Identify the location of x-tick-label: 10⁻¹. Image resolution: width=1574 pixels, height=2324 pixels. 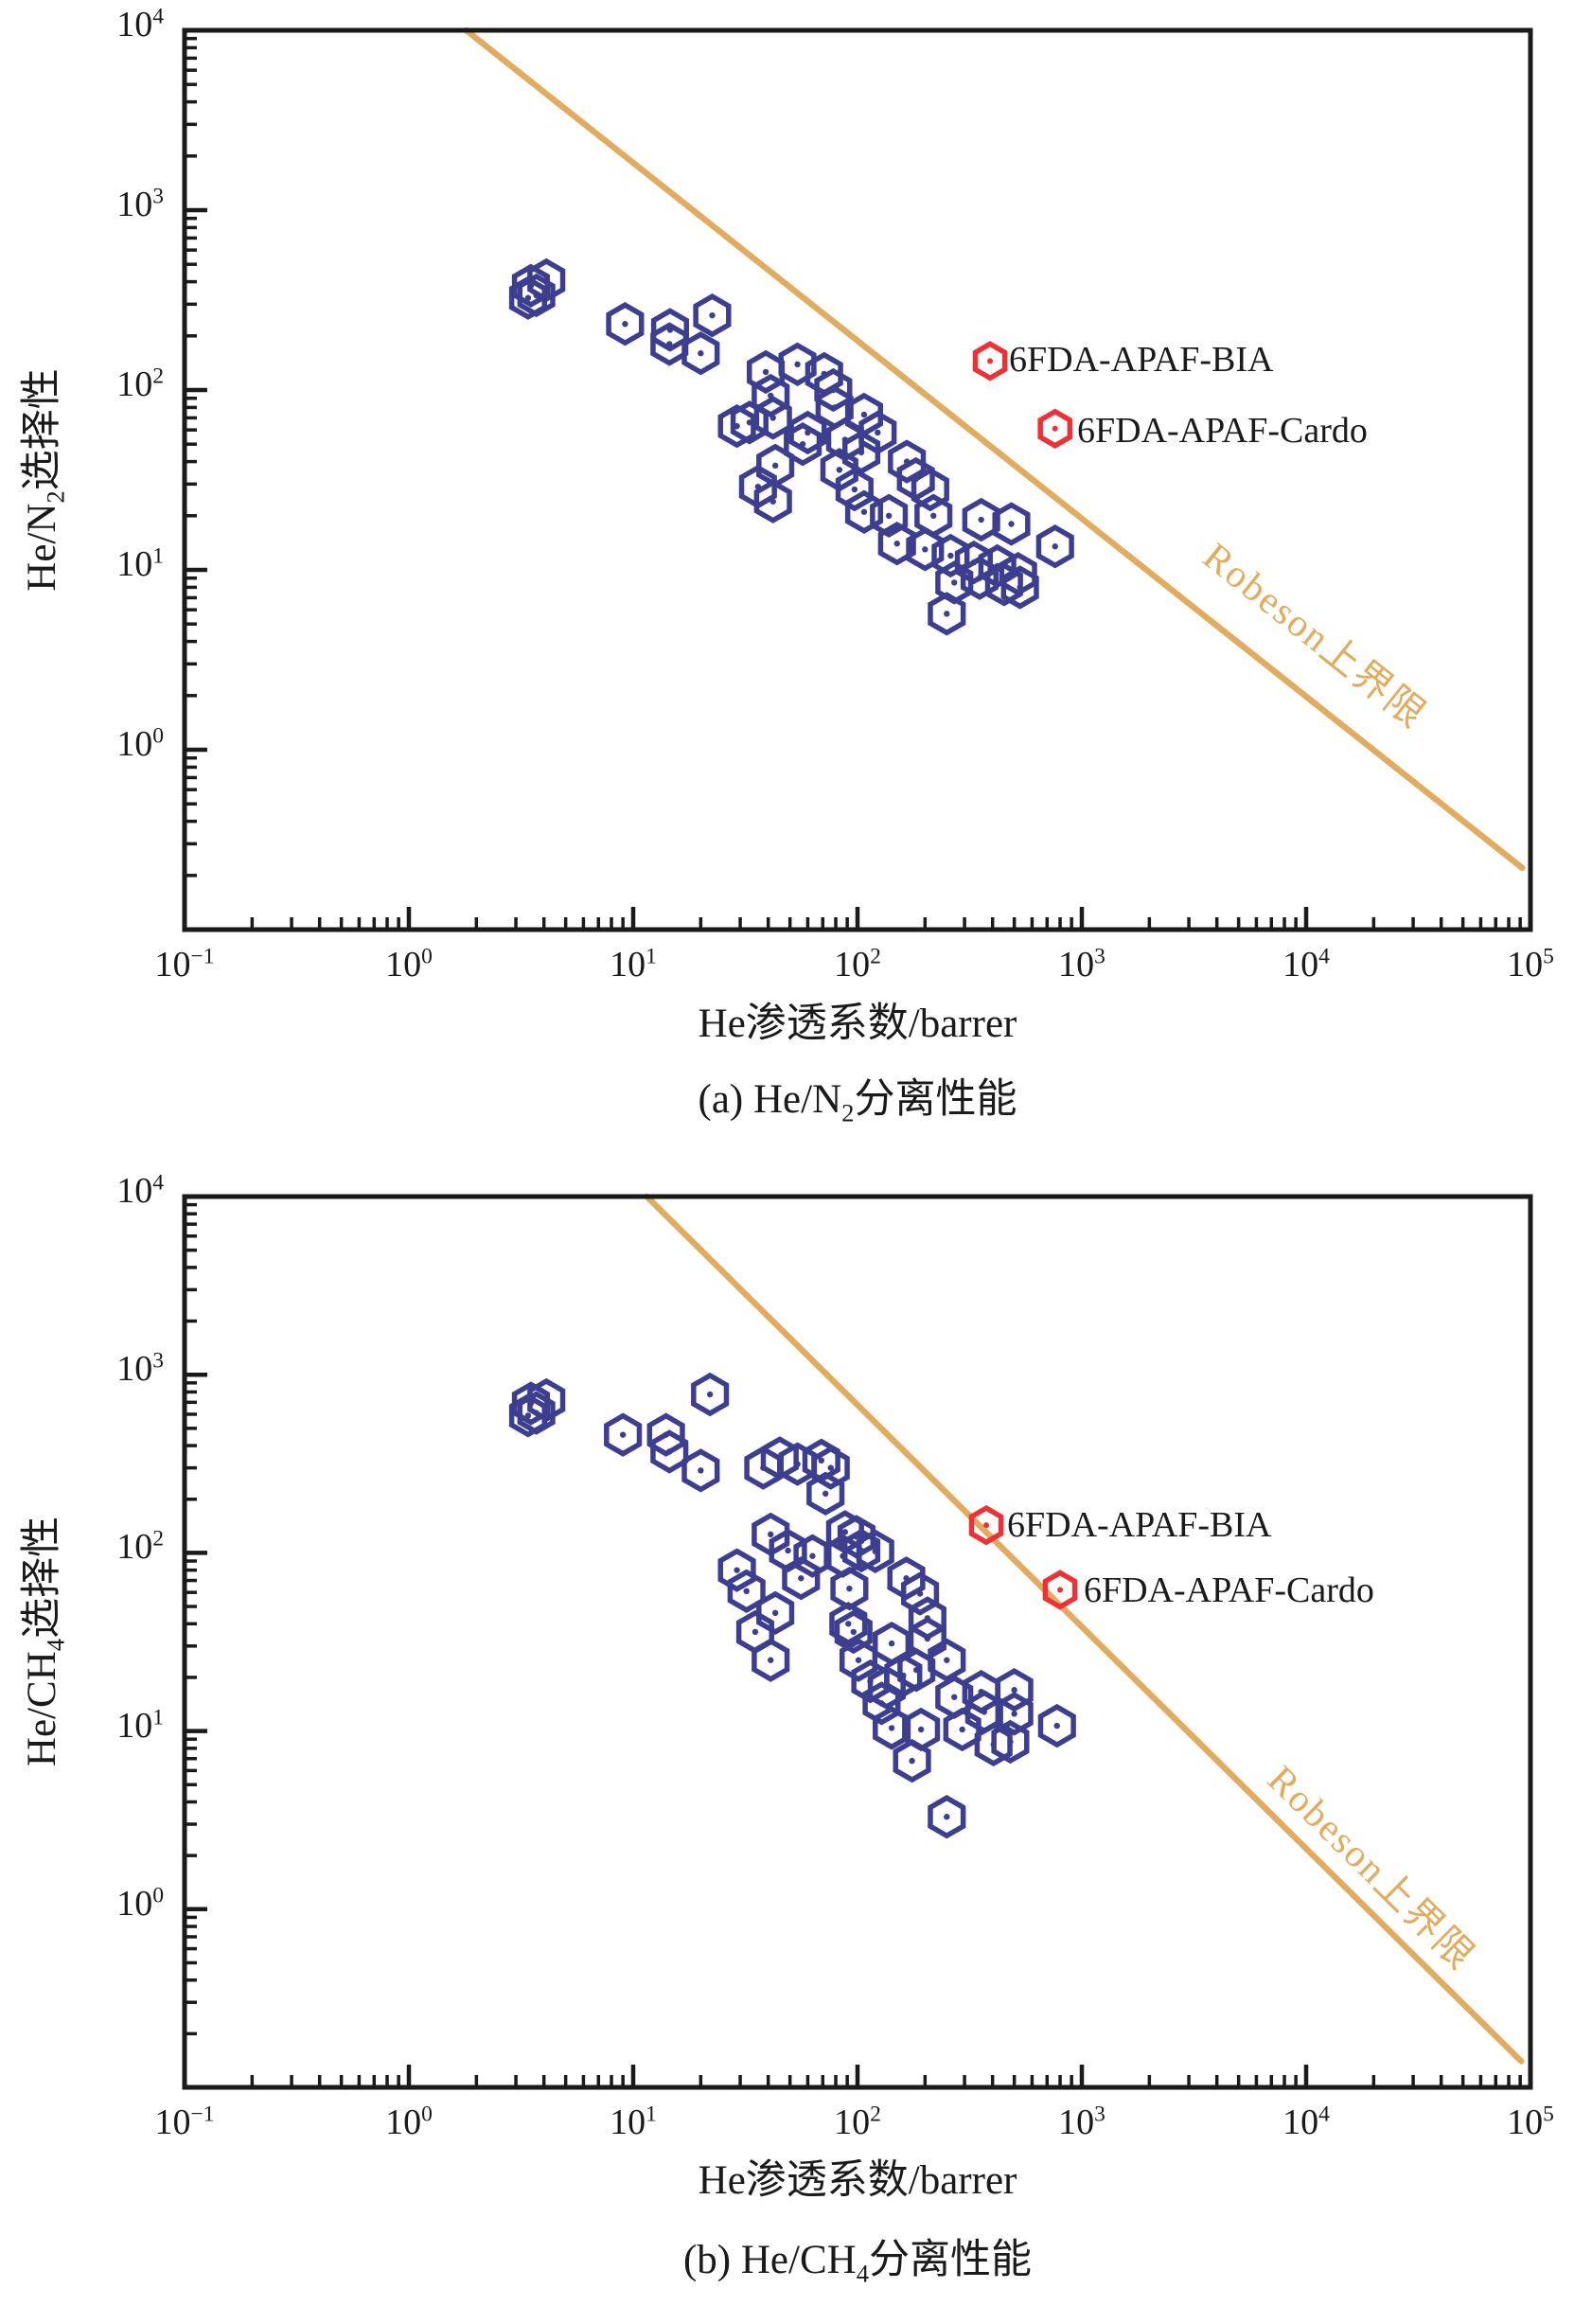
(184, 964).